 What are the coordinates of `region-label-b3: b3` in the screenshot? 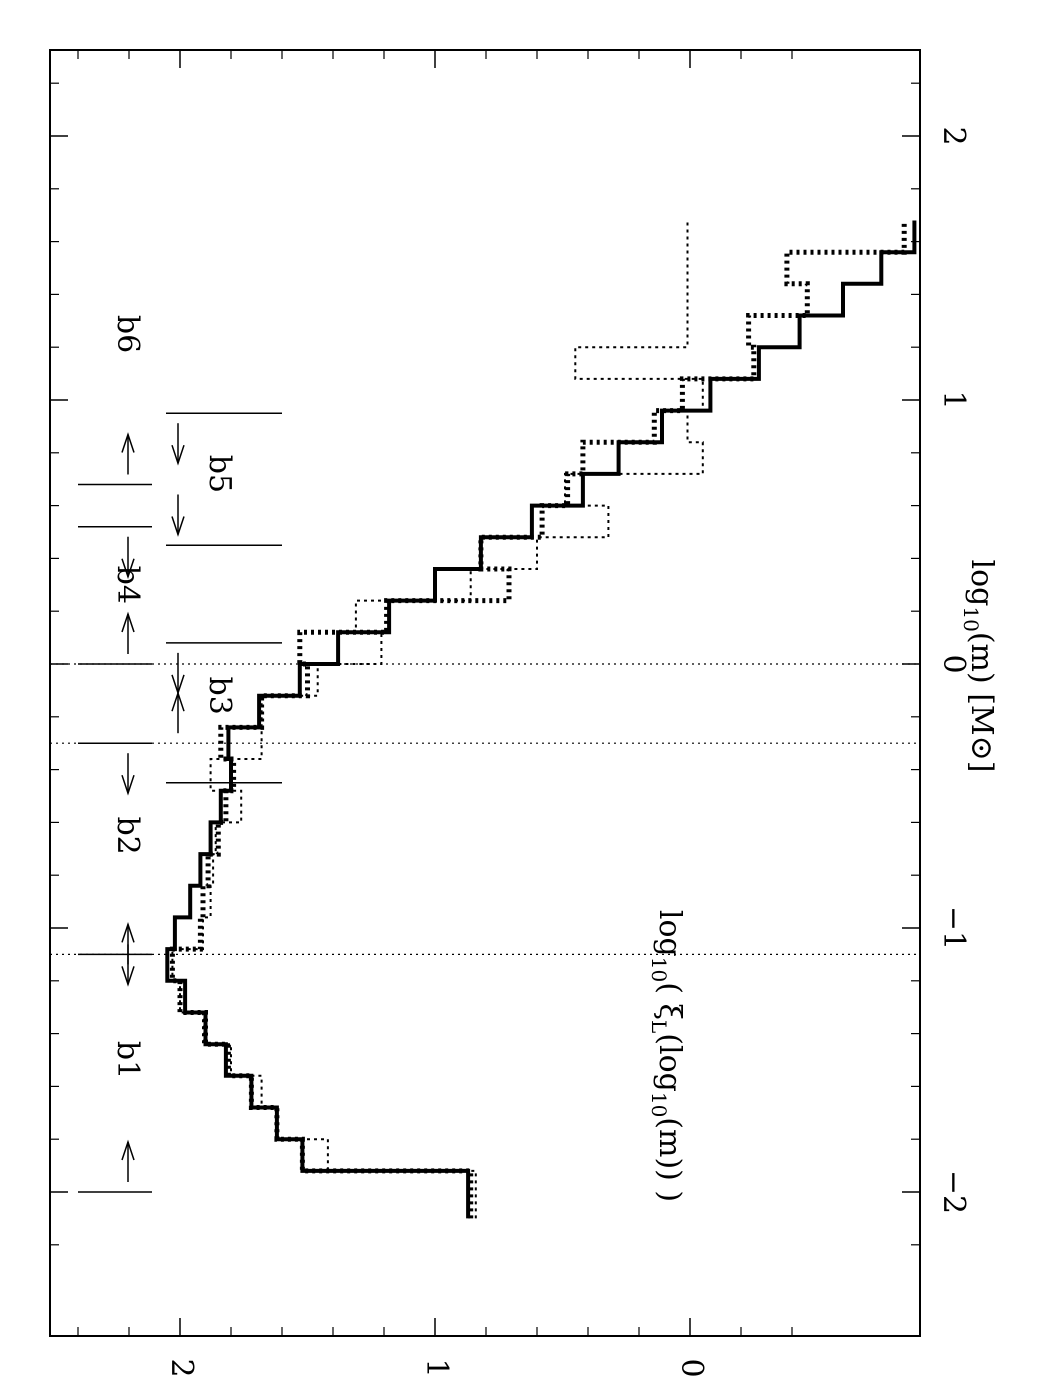 It's located at (219, 696).